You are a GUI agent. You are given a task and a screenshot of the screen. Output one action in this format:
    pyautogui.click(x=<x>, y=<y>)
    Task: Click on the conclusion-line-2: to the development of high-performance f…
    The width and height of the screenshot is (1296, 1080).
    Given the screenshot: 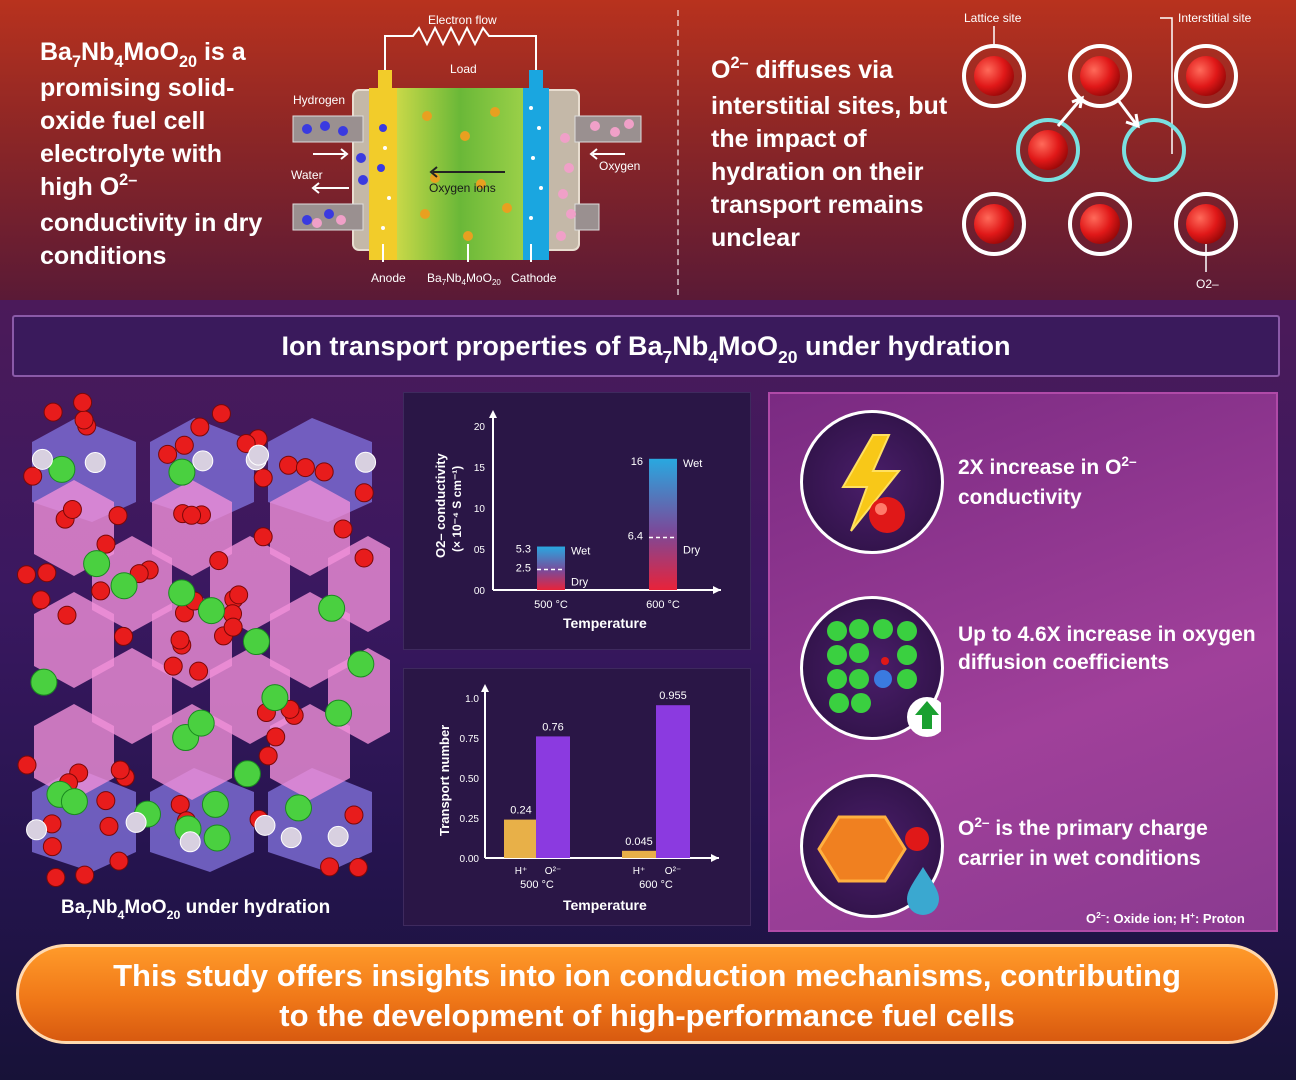 What is the action you would take?
    pyautogui.click(x=647, y=1015)
    